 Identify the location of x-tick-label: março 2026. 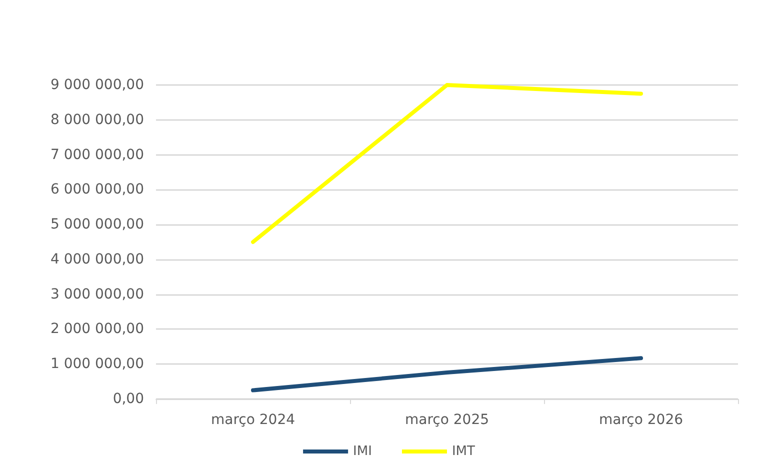
(641, 420).